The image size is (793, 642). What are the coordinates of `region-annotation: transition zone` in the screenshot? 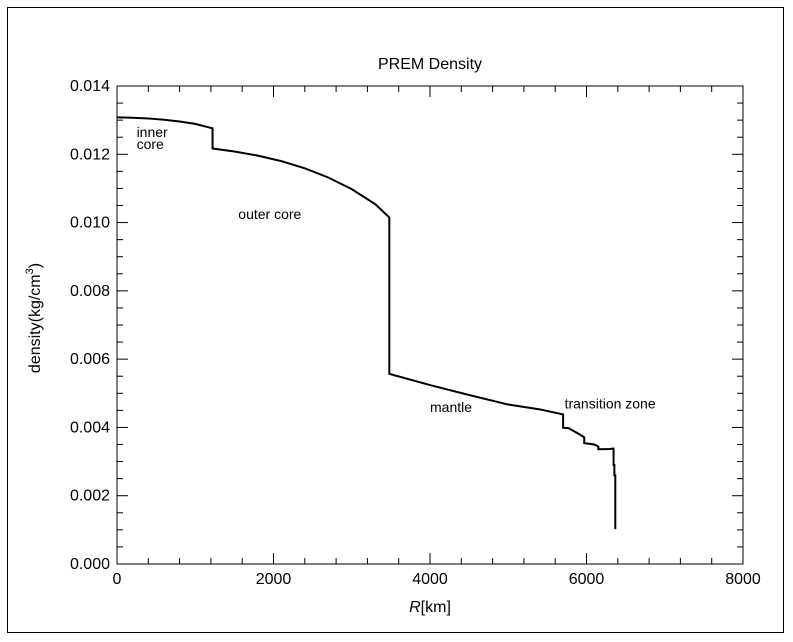 It's located at (610, 404).